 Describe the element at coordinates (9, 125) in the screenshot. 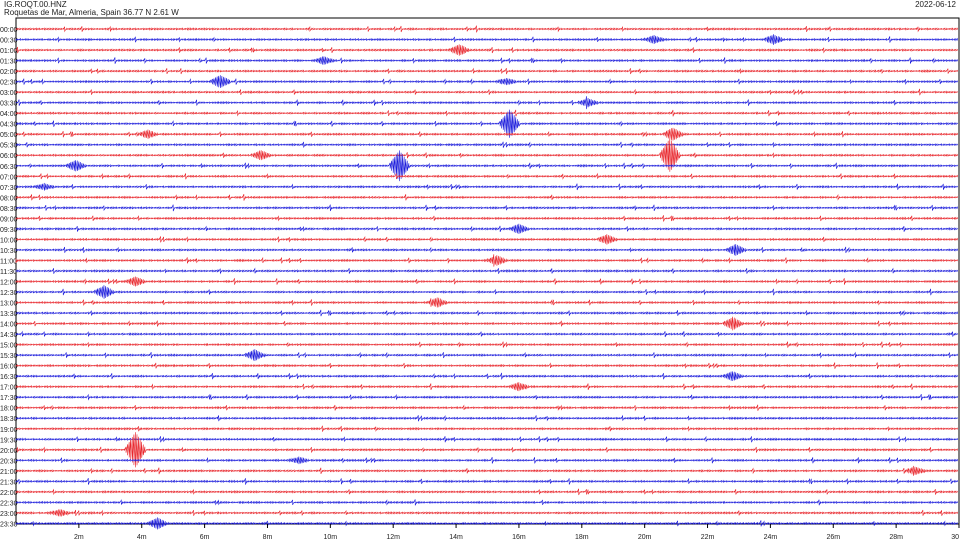

I see `row-label: 04:30` at that location.